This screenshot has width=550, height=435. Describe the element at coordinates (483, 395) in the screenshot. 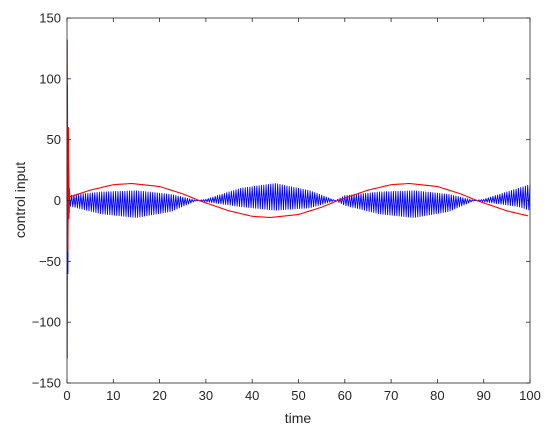

I see `x-tick-label: 90` at that location.